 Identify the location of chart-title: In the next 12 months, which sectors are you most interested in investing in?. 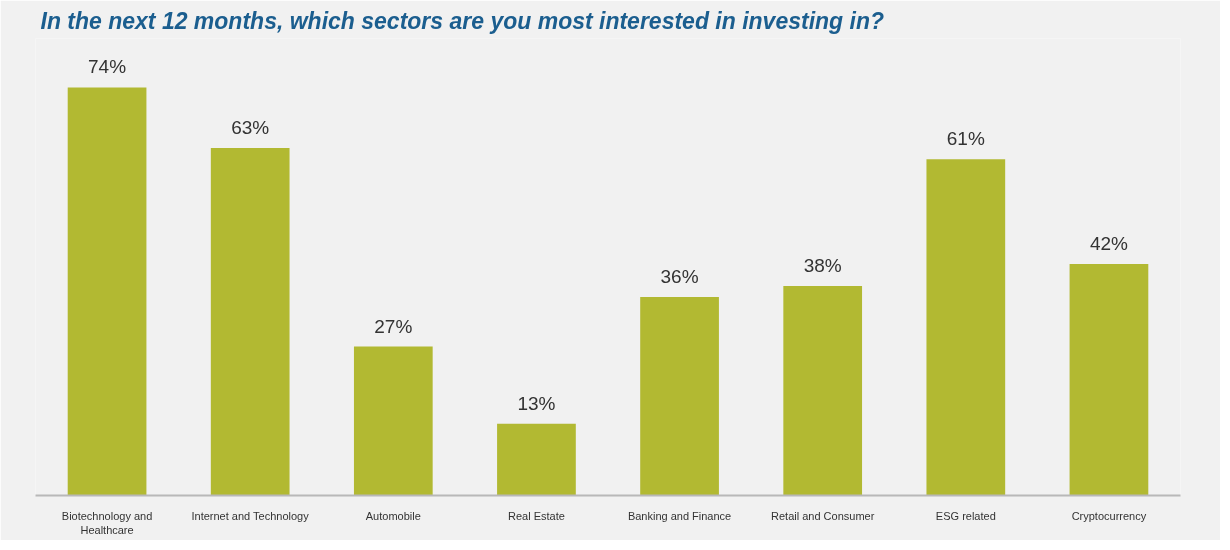
(462, 20).